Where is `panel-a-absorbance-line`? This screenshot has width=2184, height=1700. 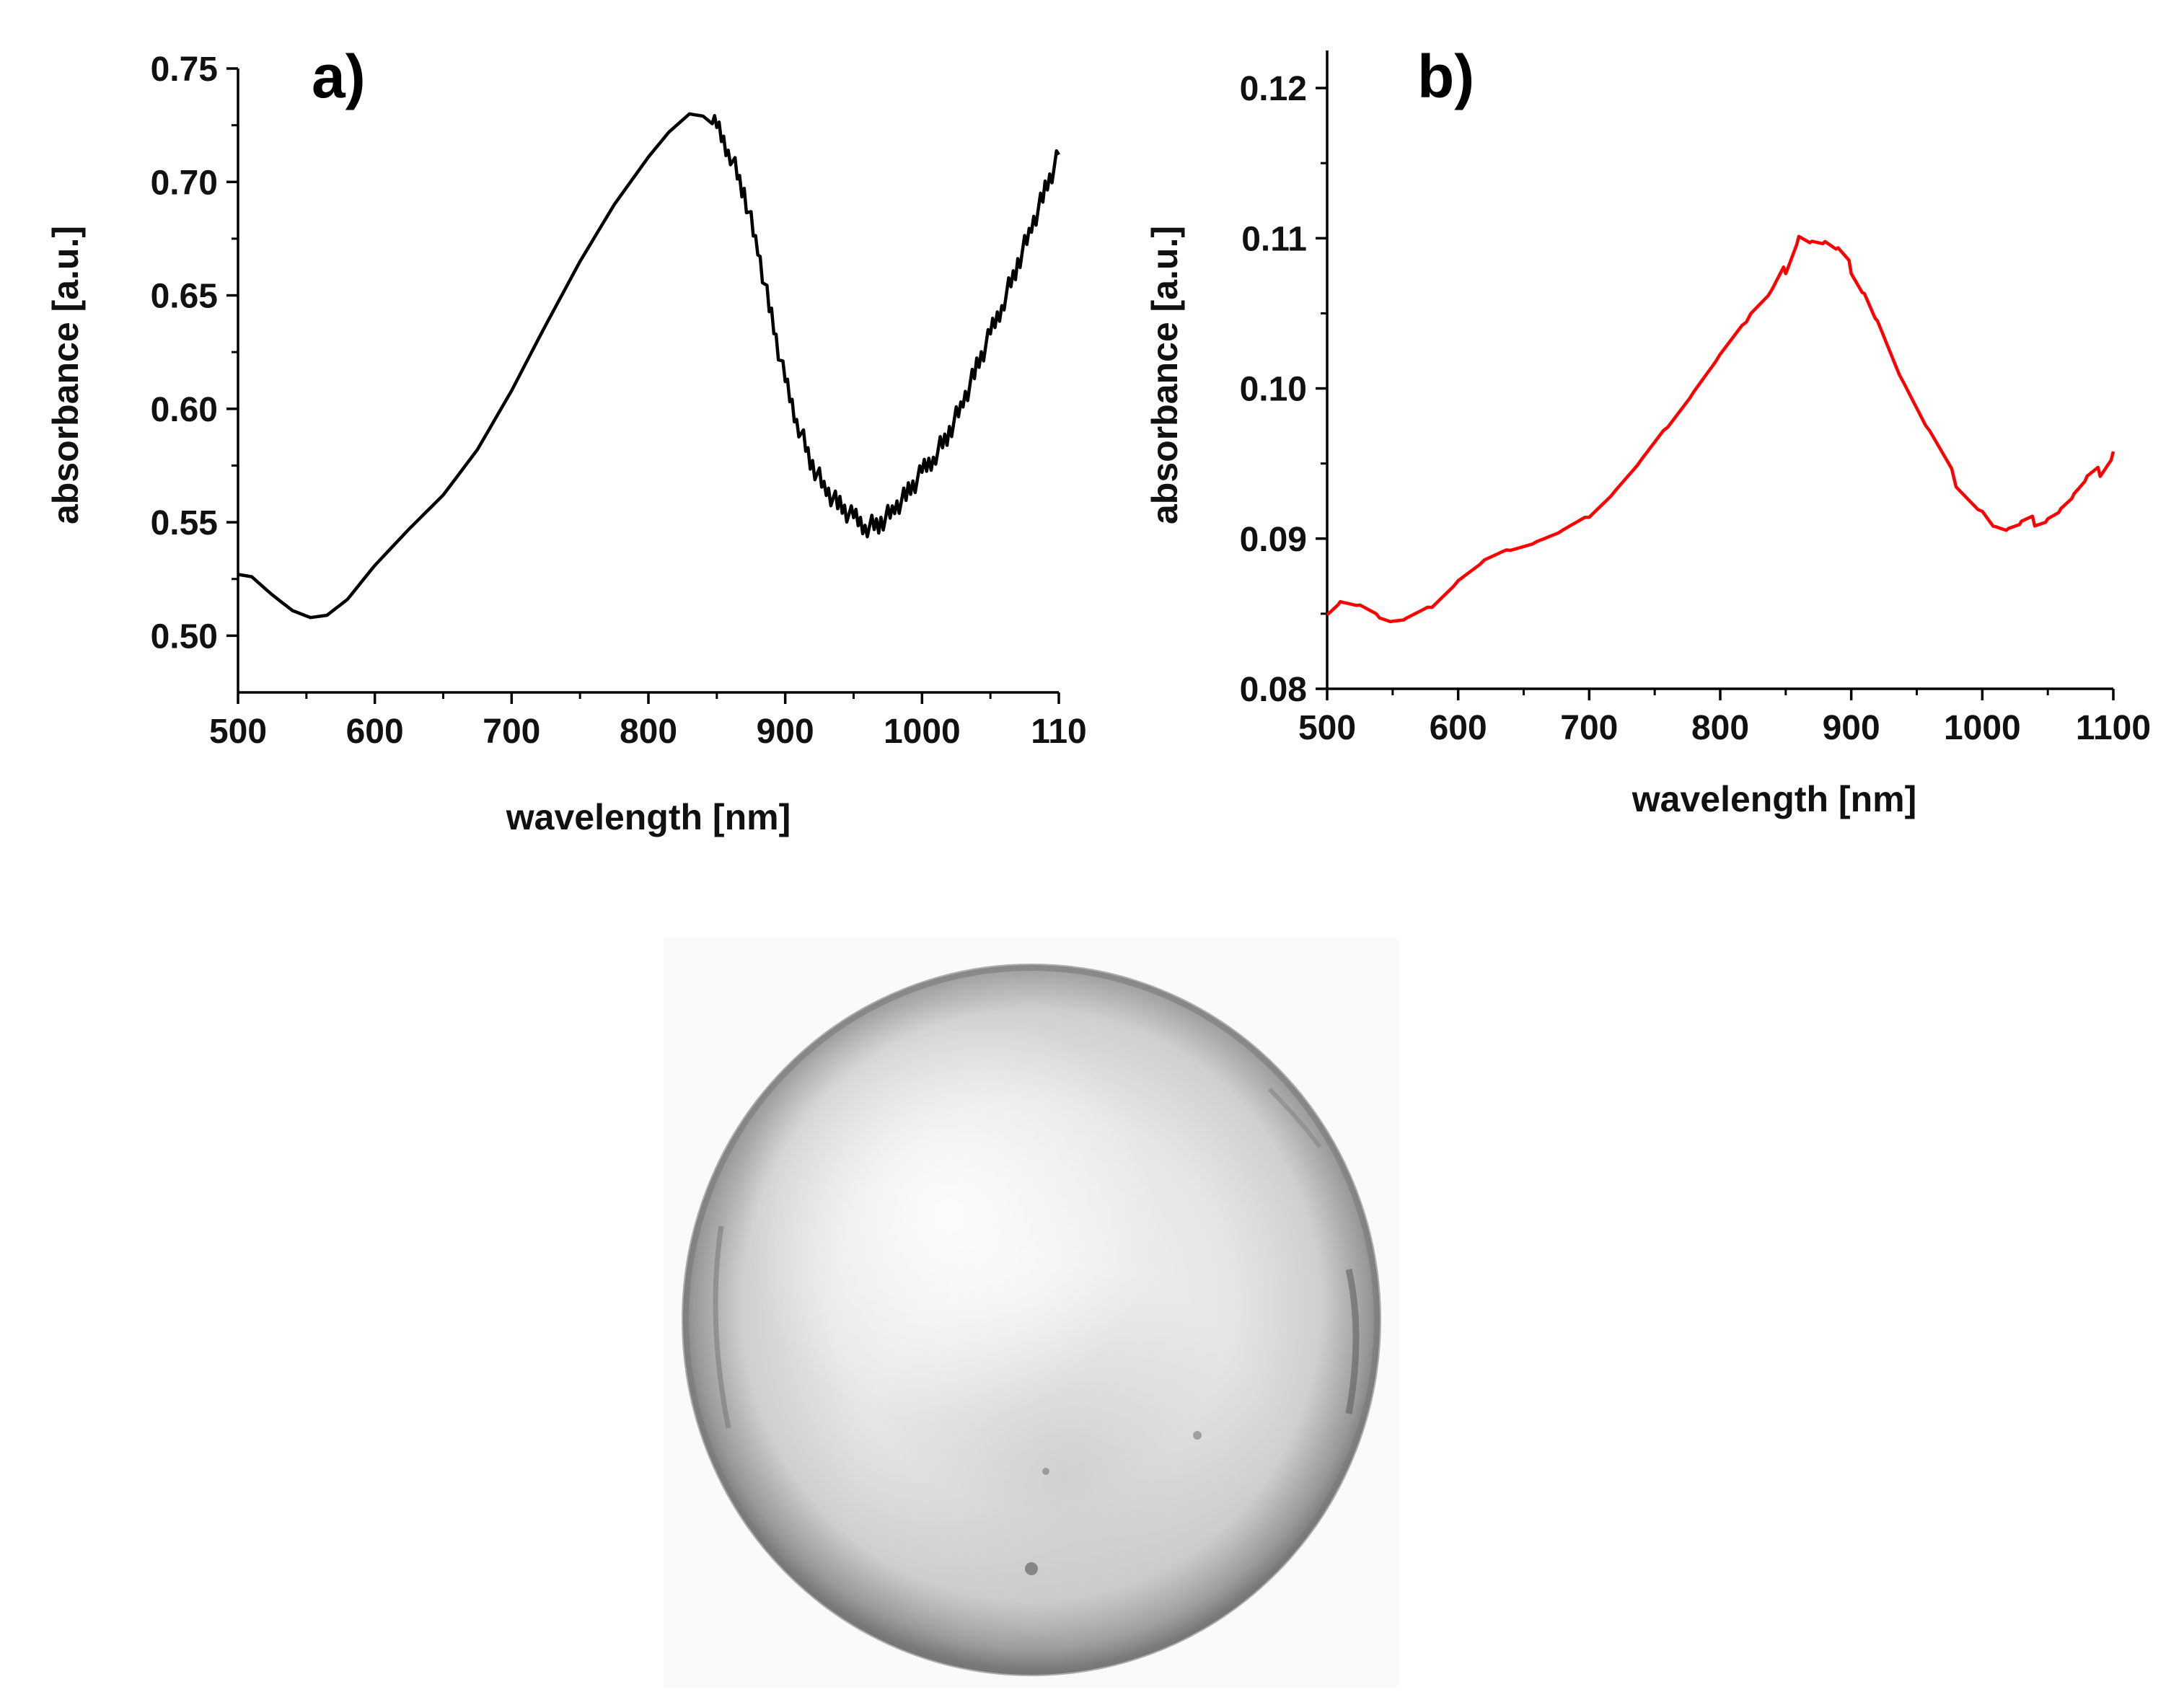 panel-a-absorbance-line is located at coordinates (648, 366).